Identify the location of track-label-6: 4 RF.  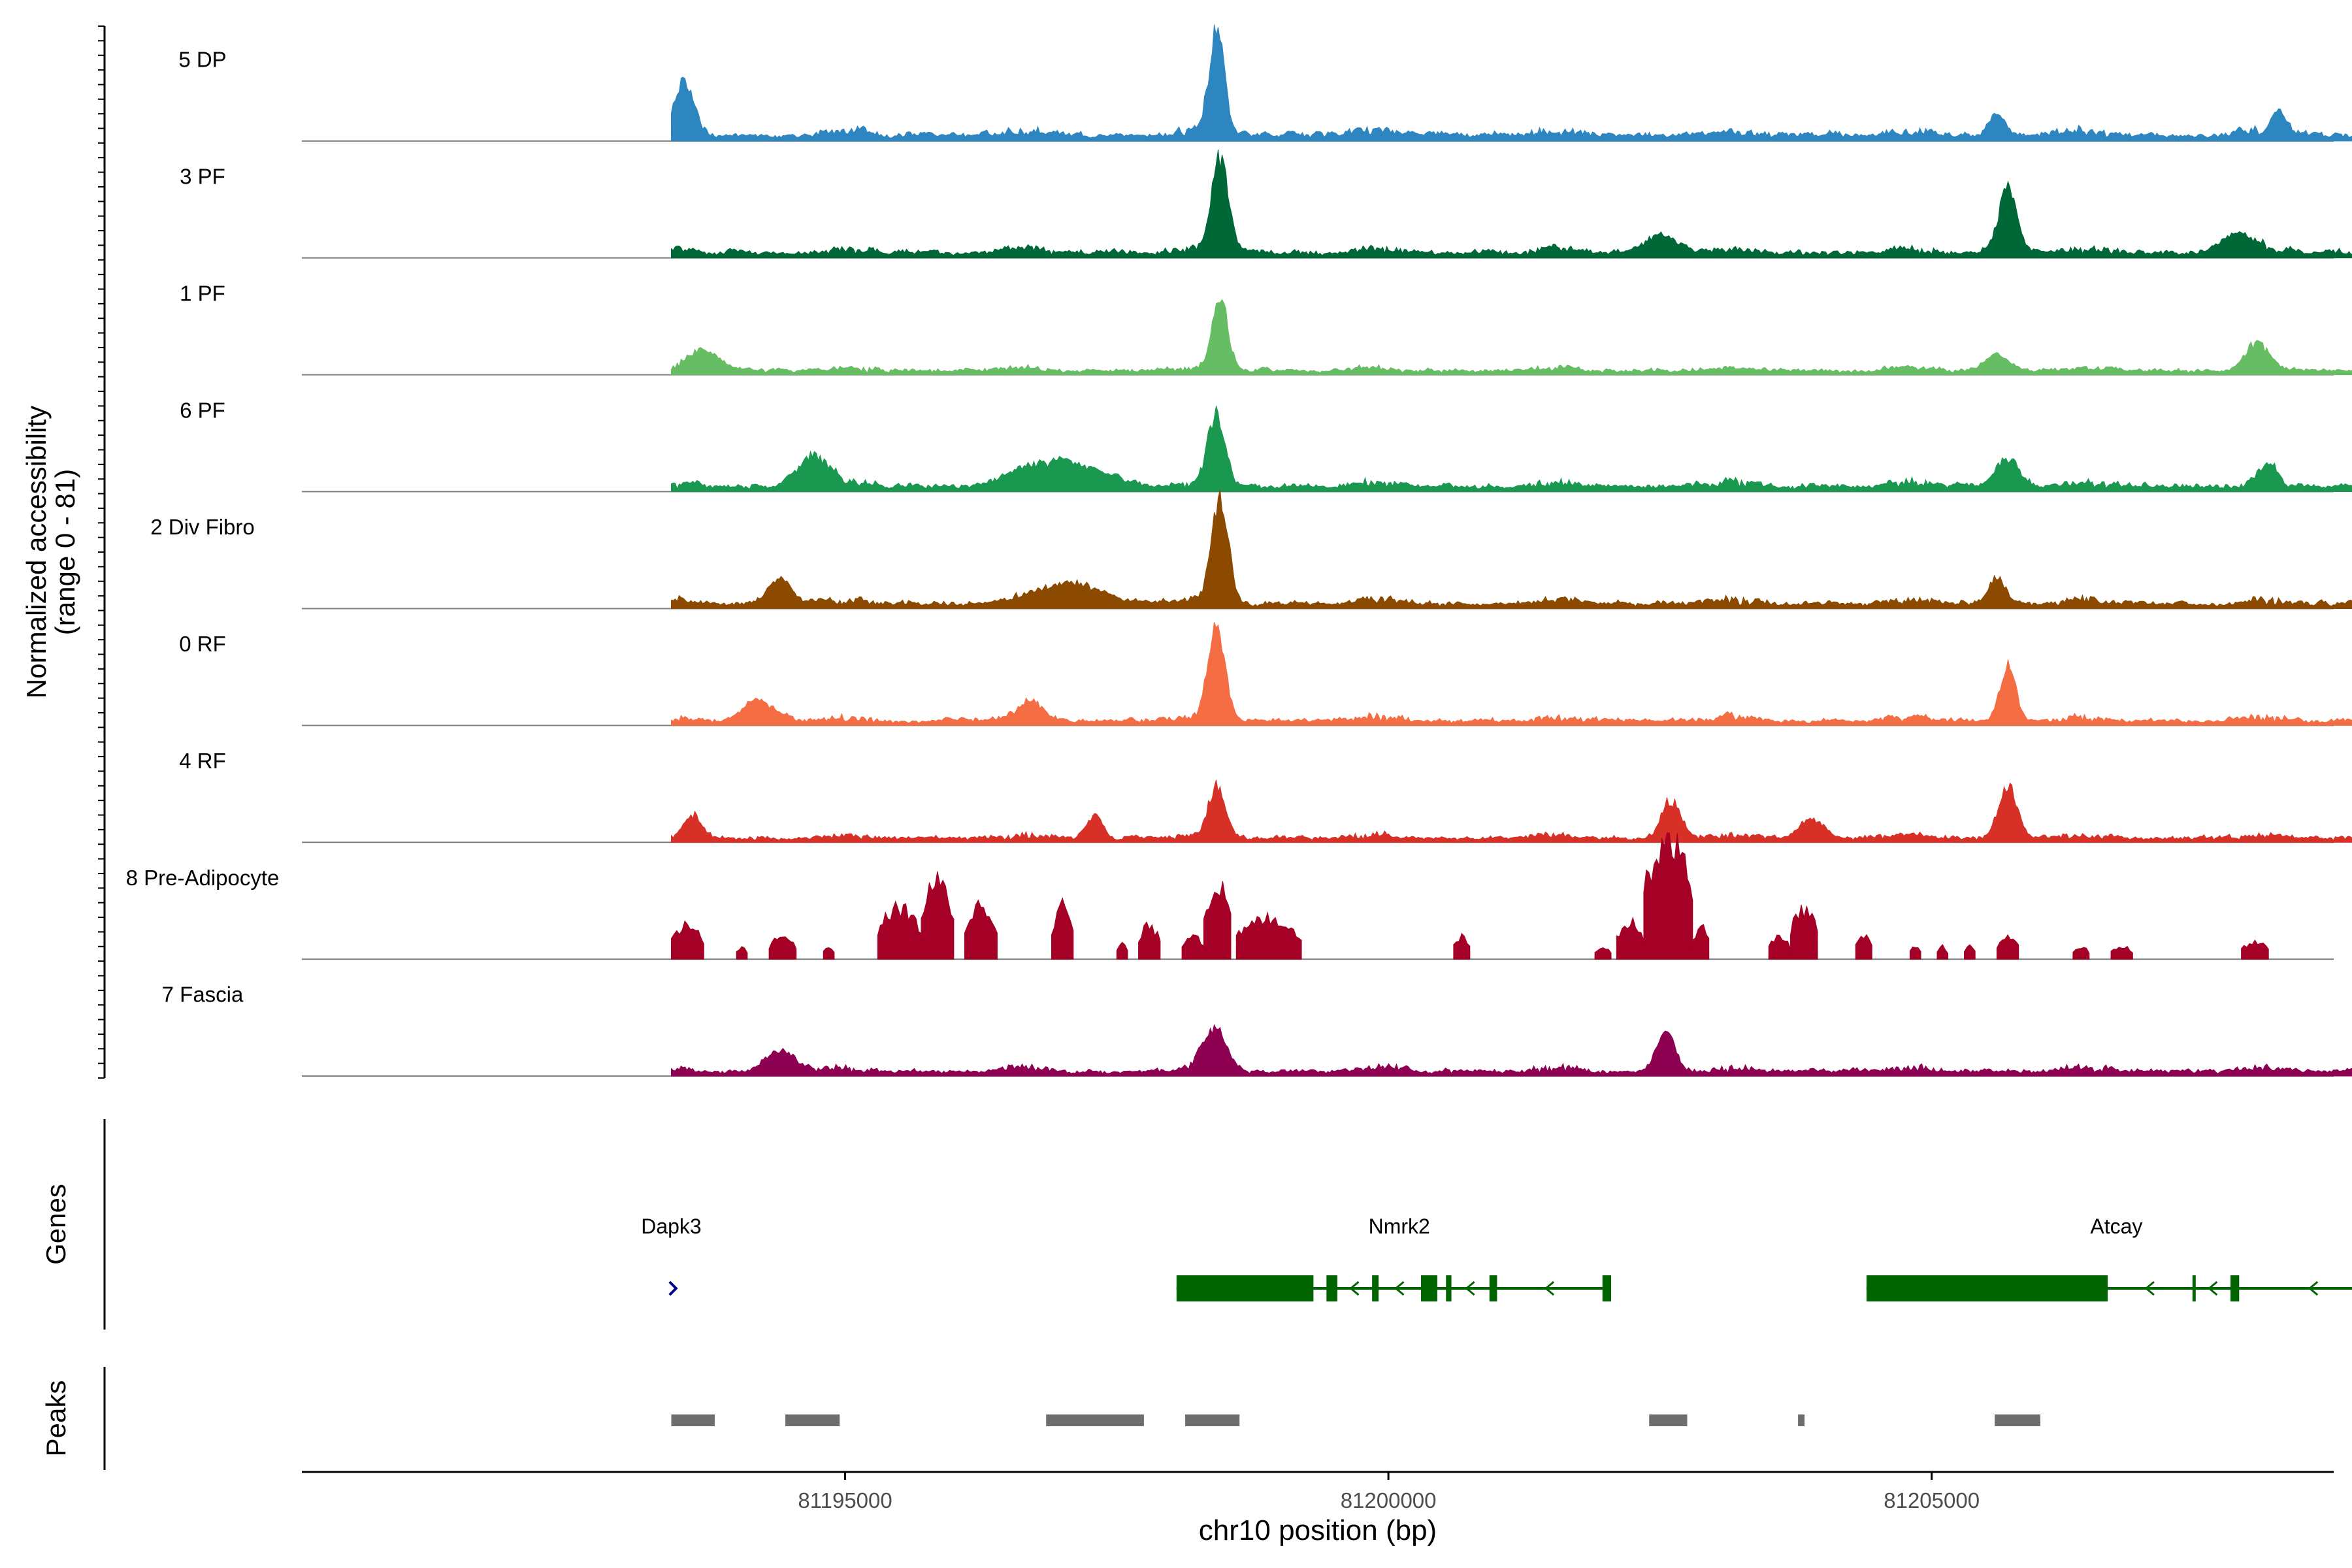
(202, 761).